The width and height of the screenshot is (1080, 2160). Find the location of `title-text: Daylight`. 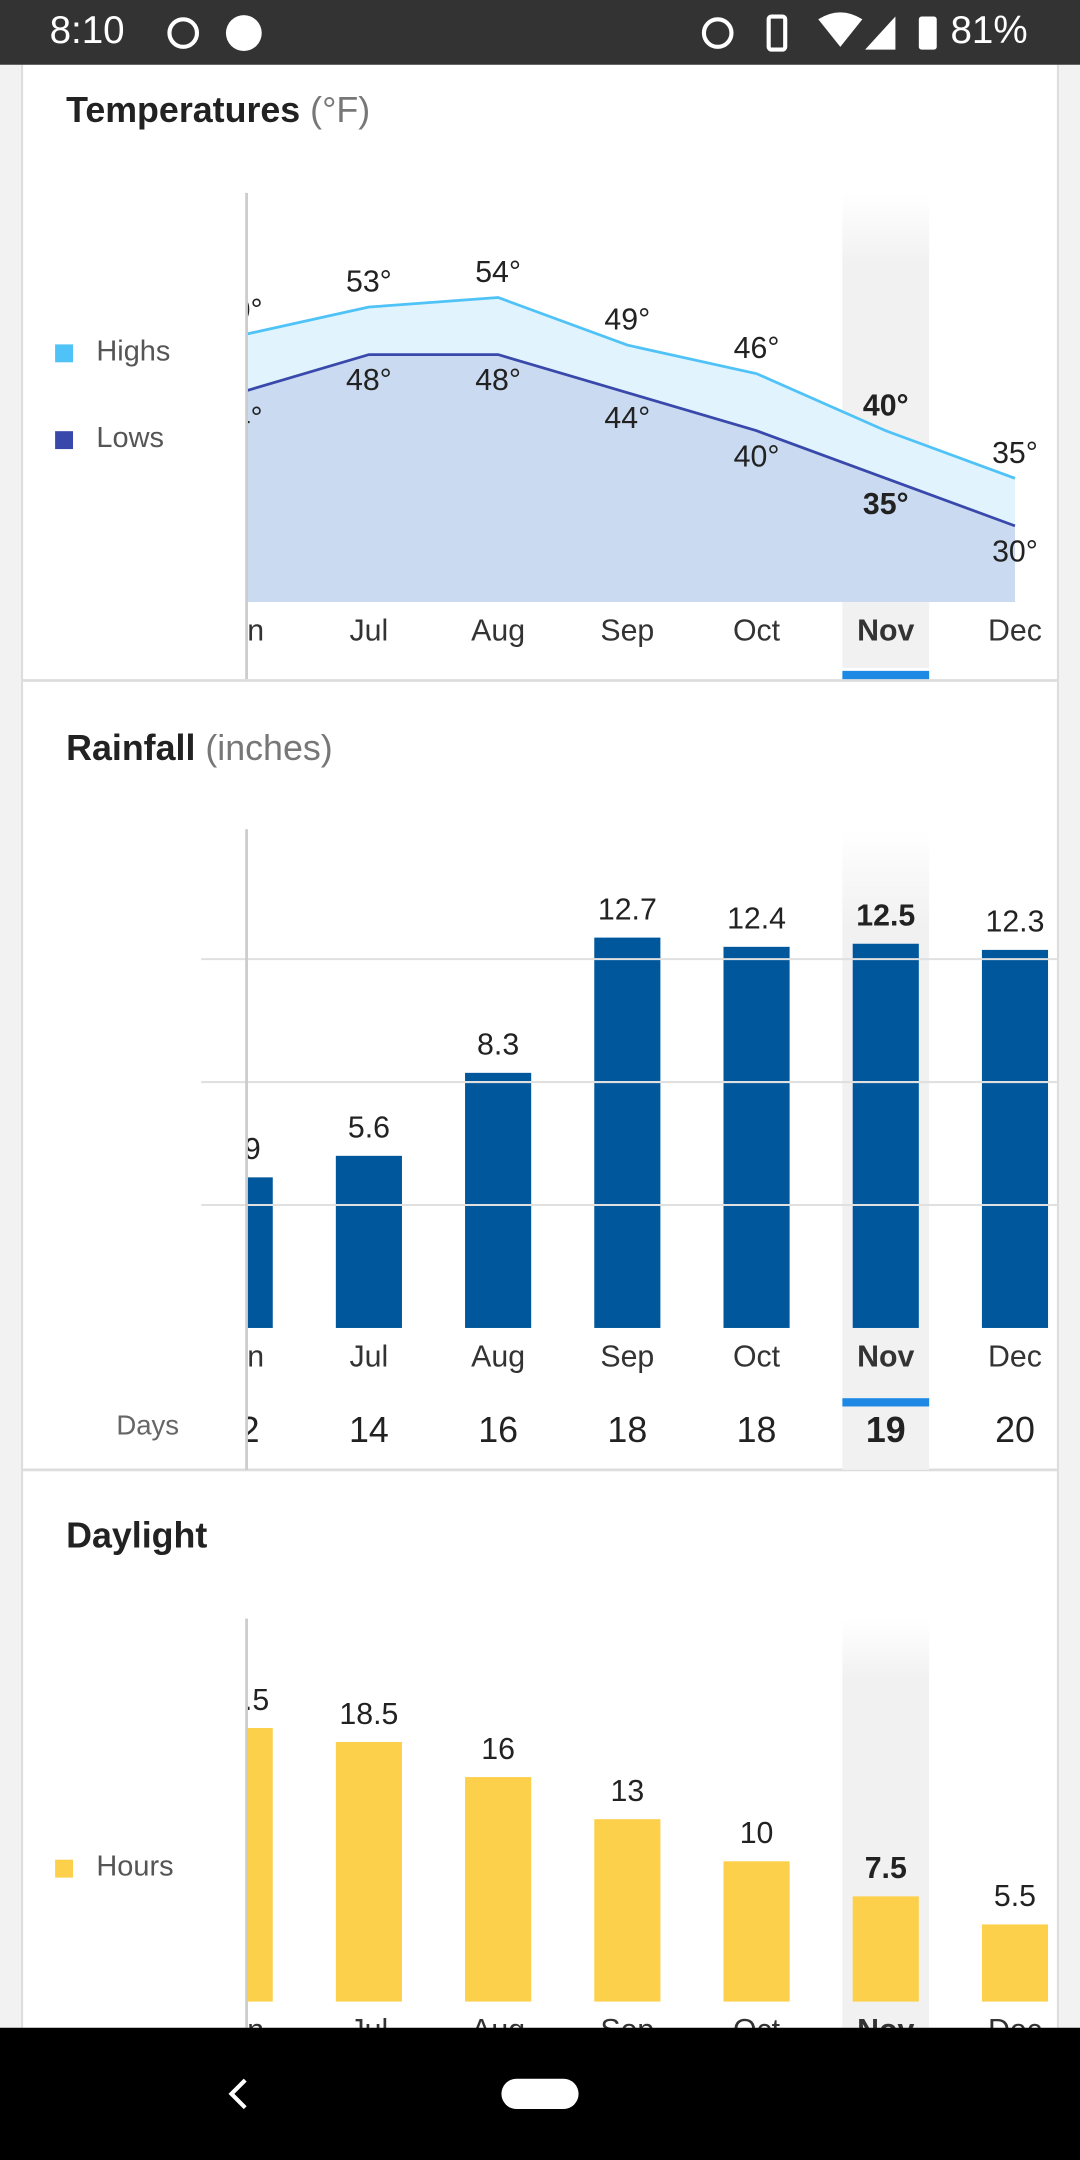

title-text: Daylight is located at coordinates (136, 1536).